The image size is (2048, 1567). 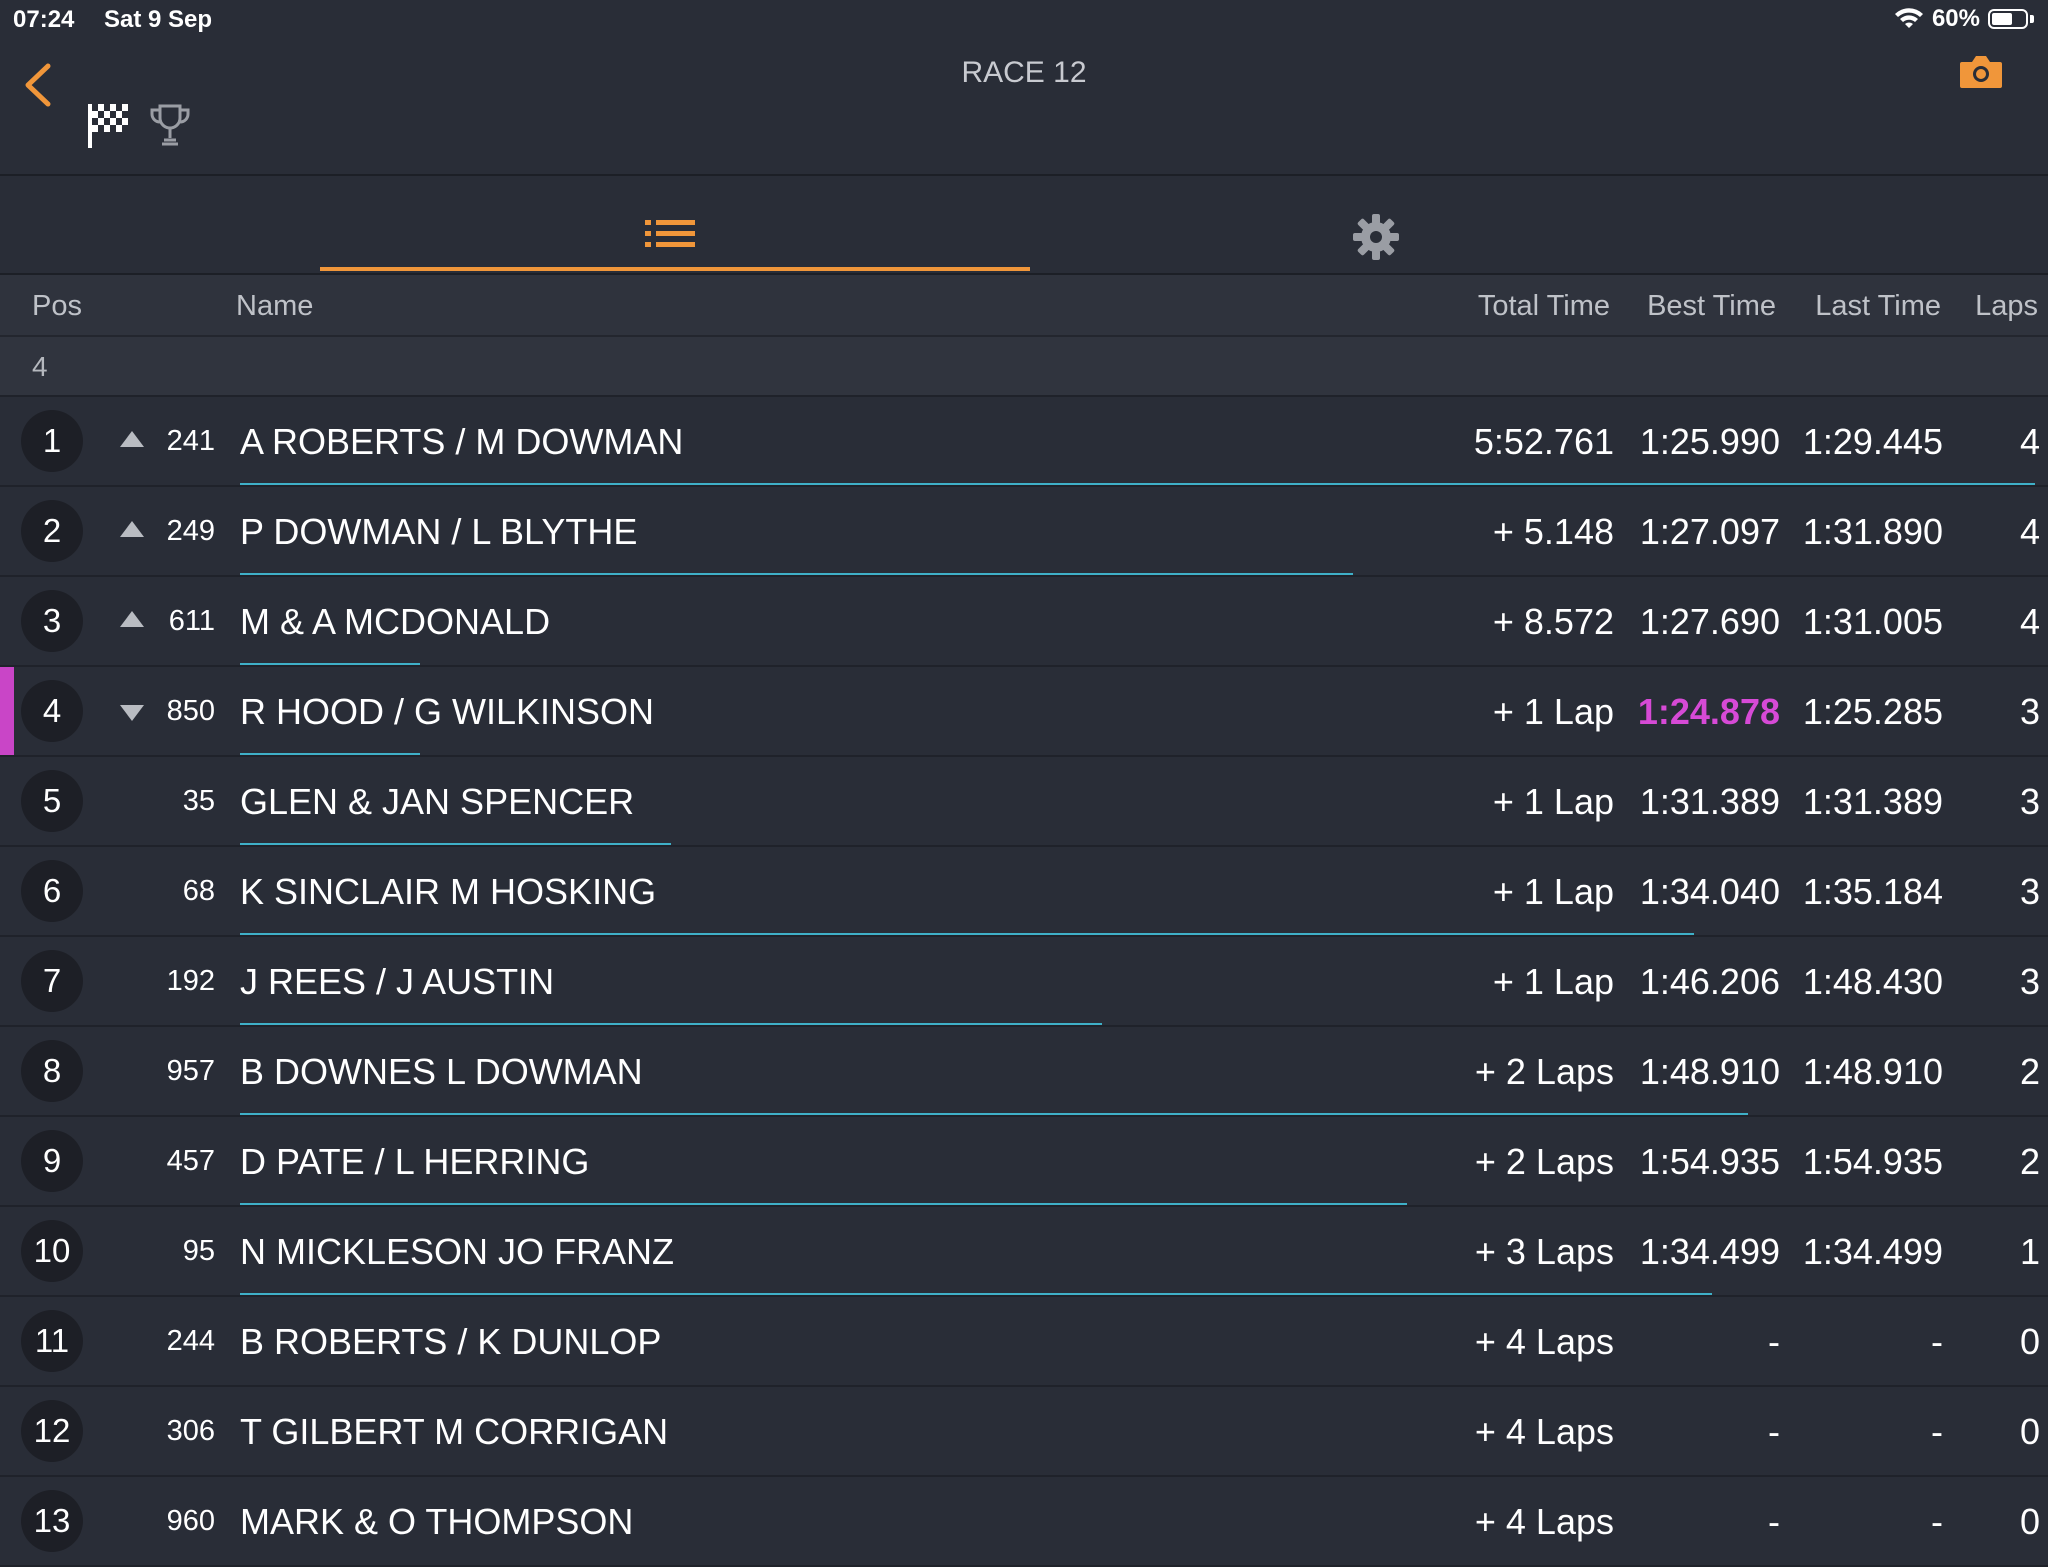 I want to click on battery-percent: 60%, so click(x=1955, y=18).